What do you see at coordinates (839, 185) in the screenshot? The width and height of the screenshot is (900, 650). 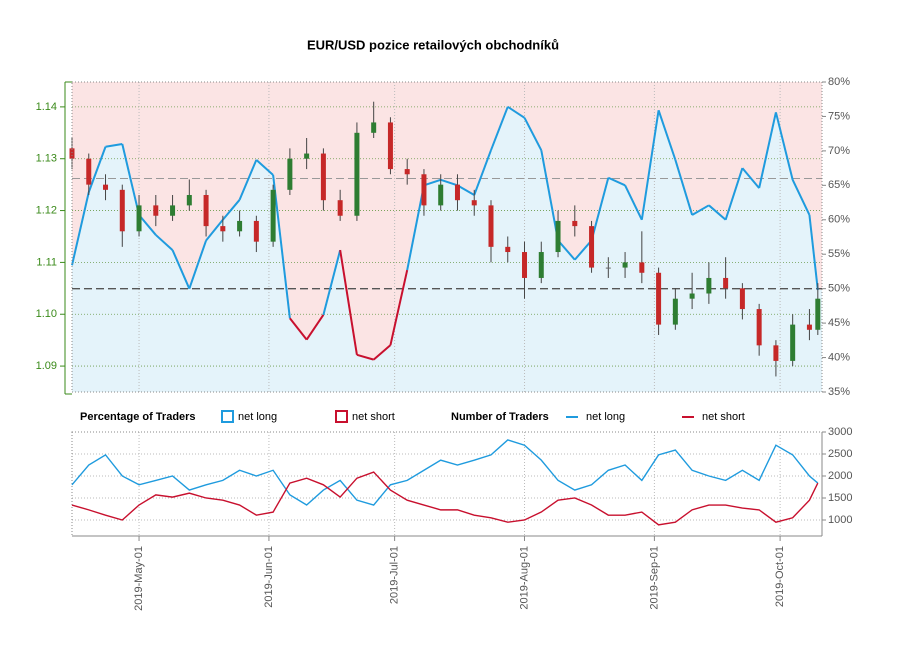 I see `y2-tick-label: 65%` at bounding box center [839, 185].